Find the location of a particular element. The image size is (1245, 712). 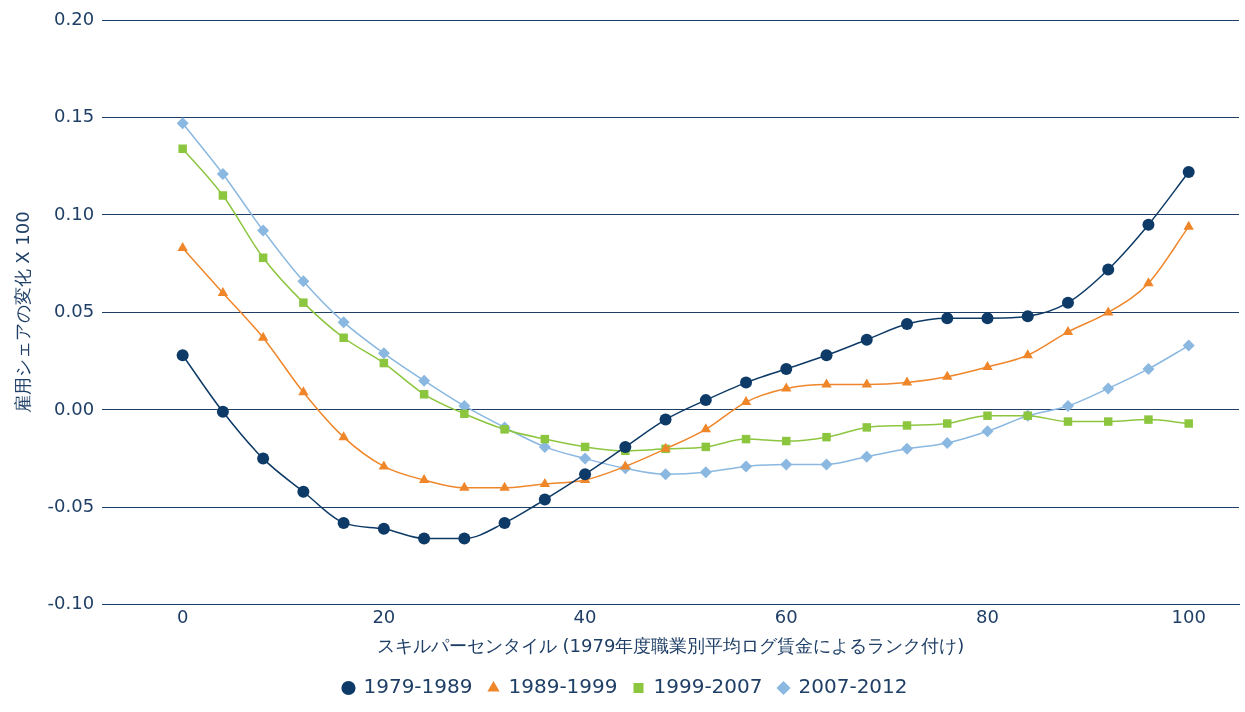

x-tick-label: 0 is located at coordinates (182, 617).